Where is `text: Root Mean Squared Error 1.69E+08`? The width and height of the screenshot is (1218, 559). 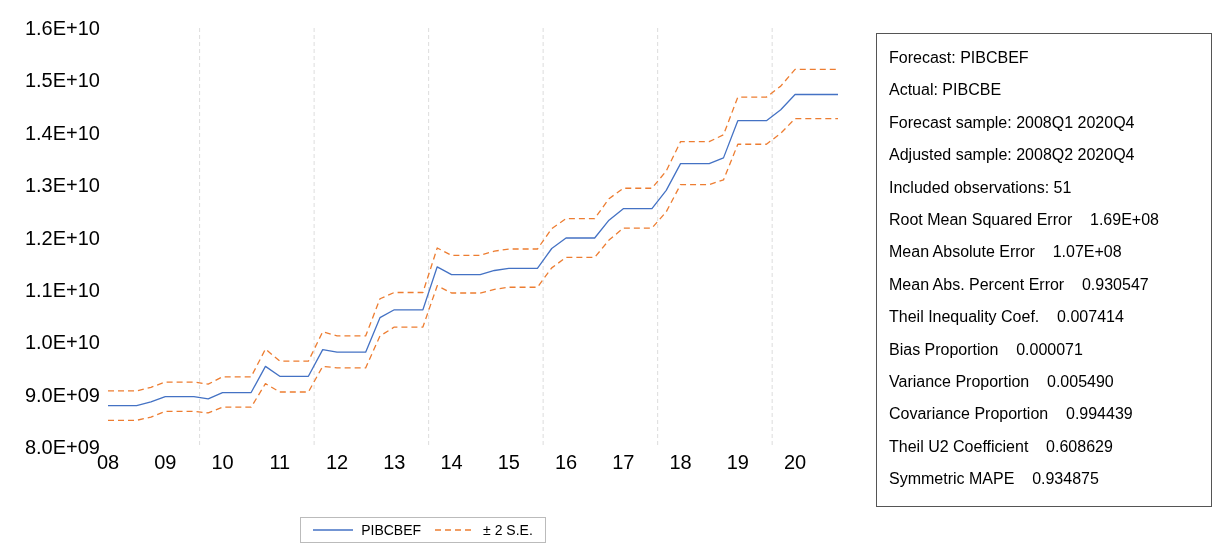
text: Root Mean Squared Error 1.69E+08 is located at coordinates (1024, 220).